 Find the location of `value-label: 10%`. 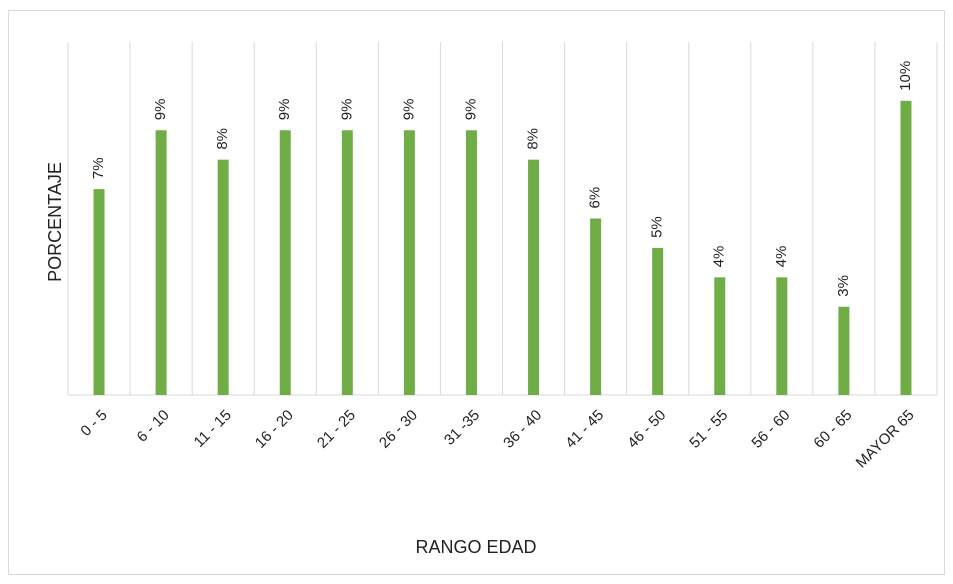

value-label: 10% is located at coordinates (905, 76).